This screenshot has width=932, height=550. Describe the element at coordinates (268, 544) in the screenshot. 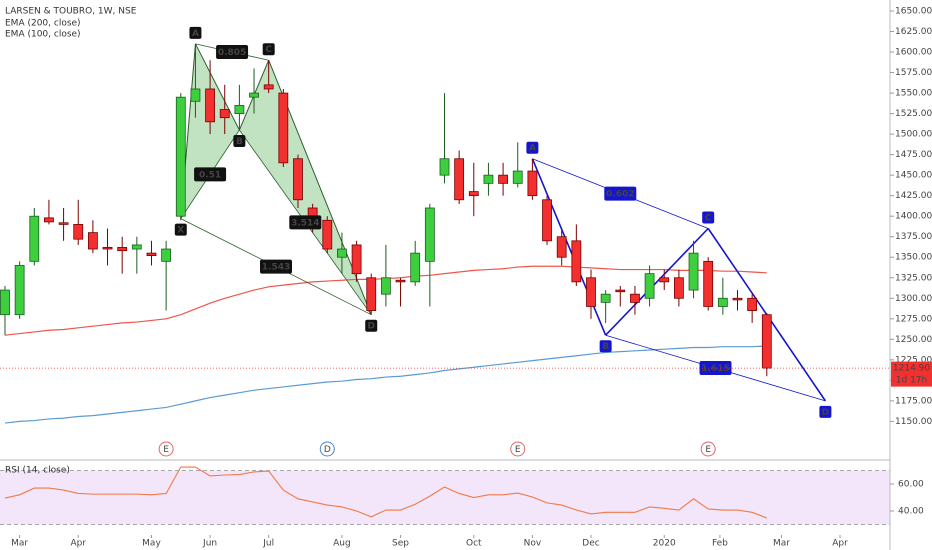

I see `x-tick-label: Jul` at that location.